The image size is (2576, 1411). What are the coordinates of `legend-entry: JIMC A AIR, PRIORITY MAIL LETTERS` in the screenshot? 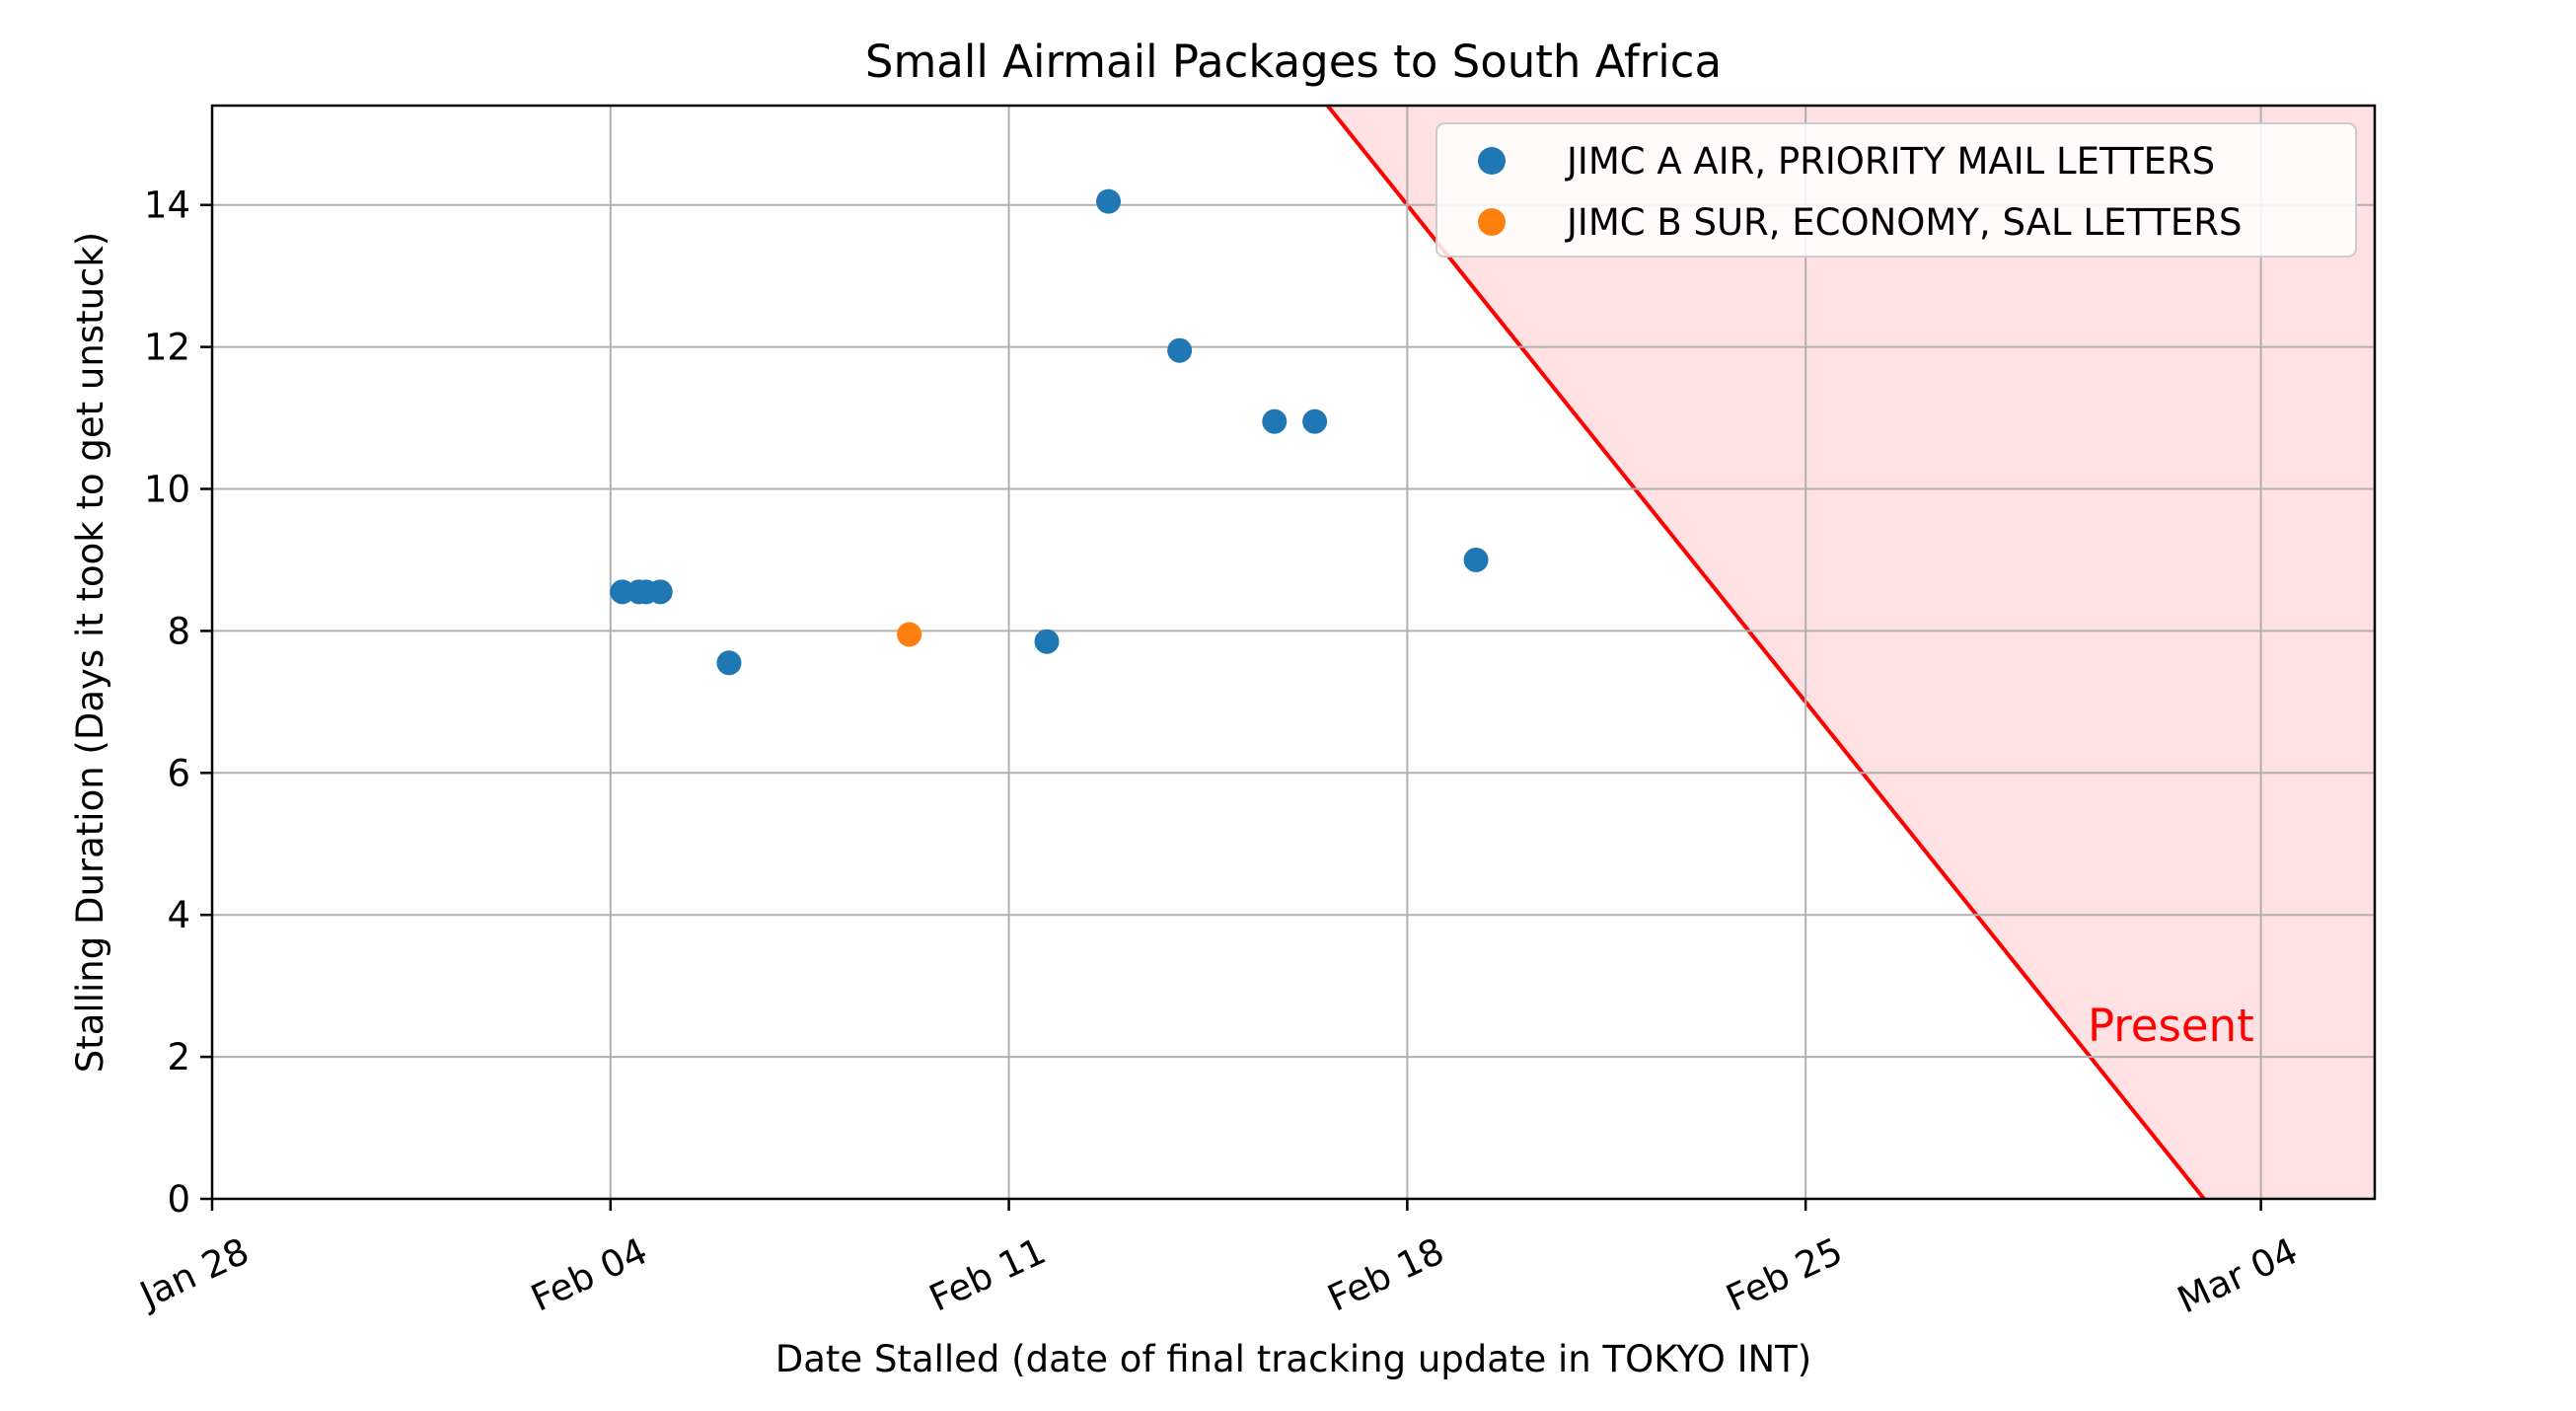 It's located at (1890, 161).